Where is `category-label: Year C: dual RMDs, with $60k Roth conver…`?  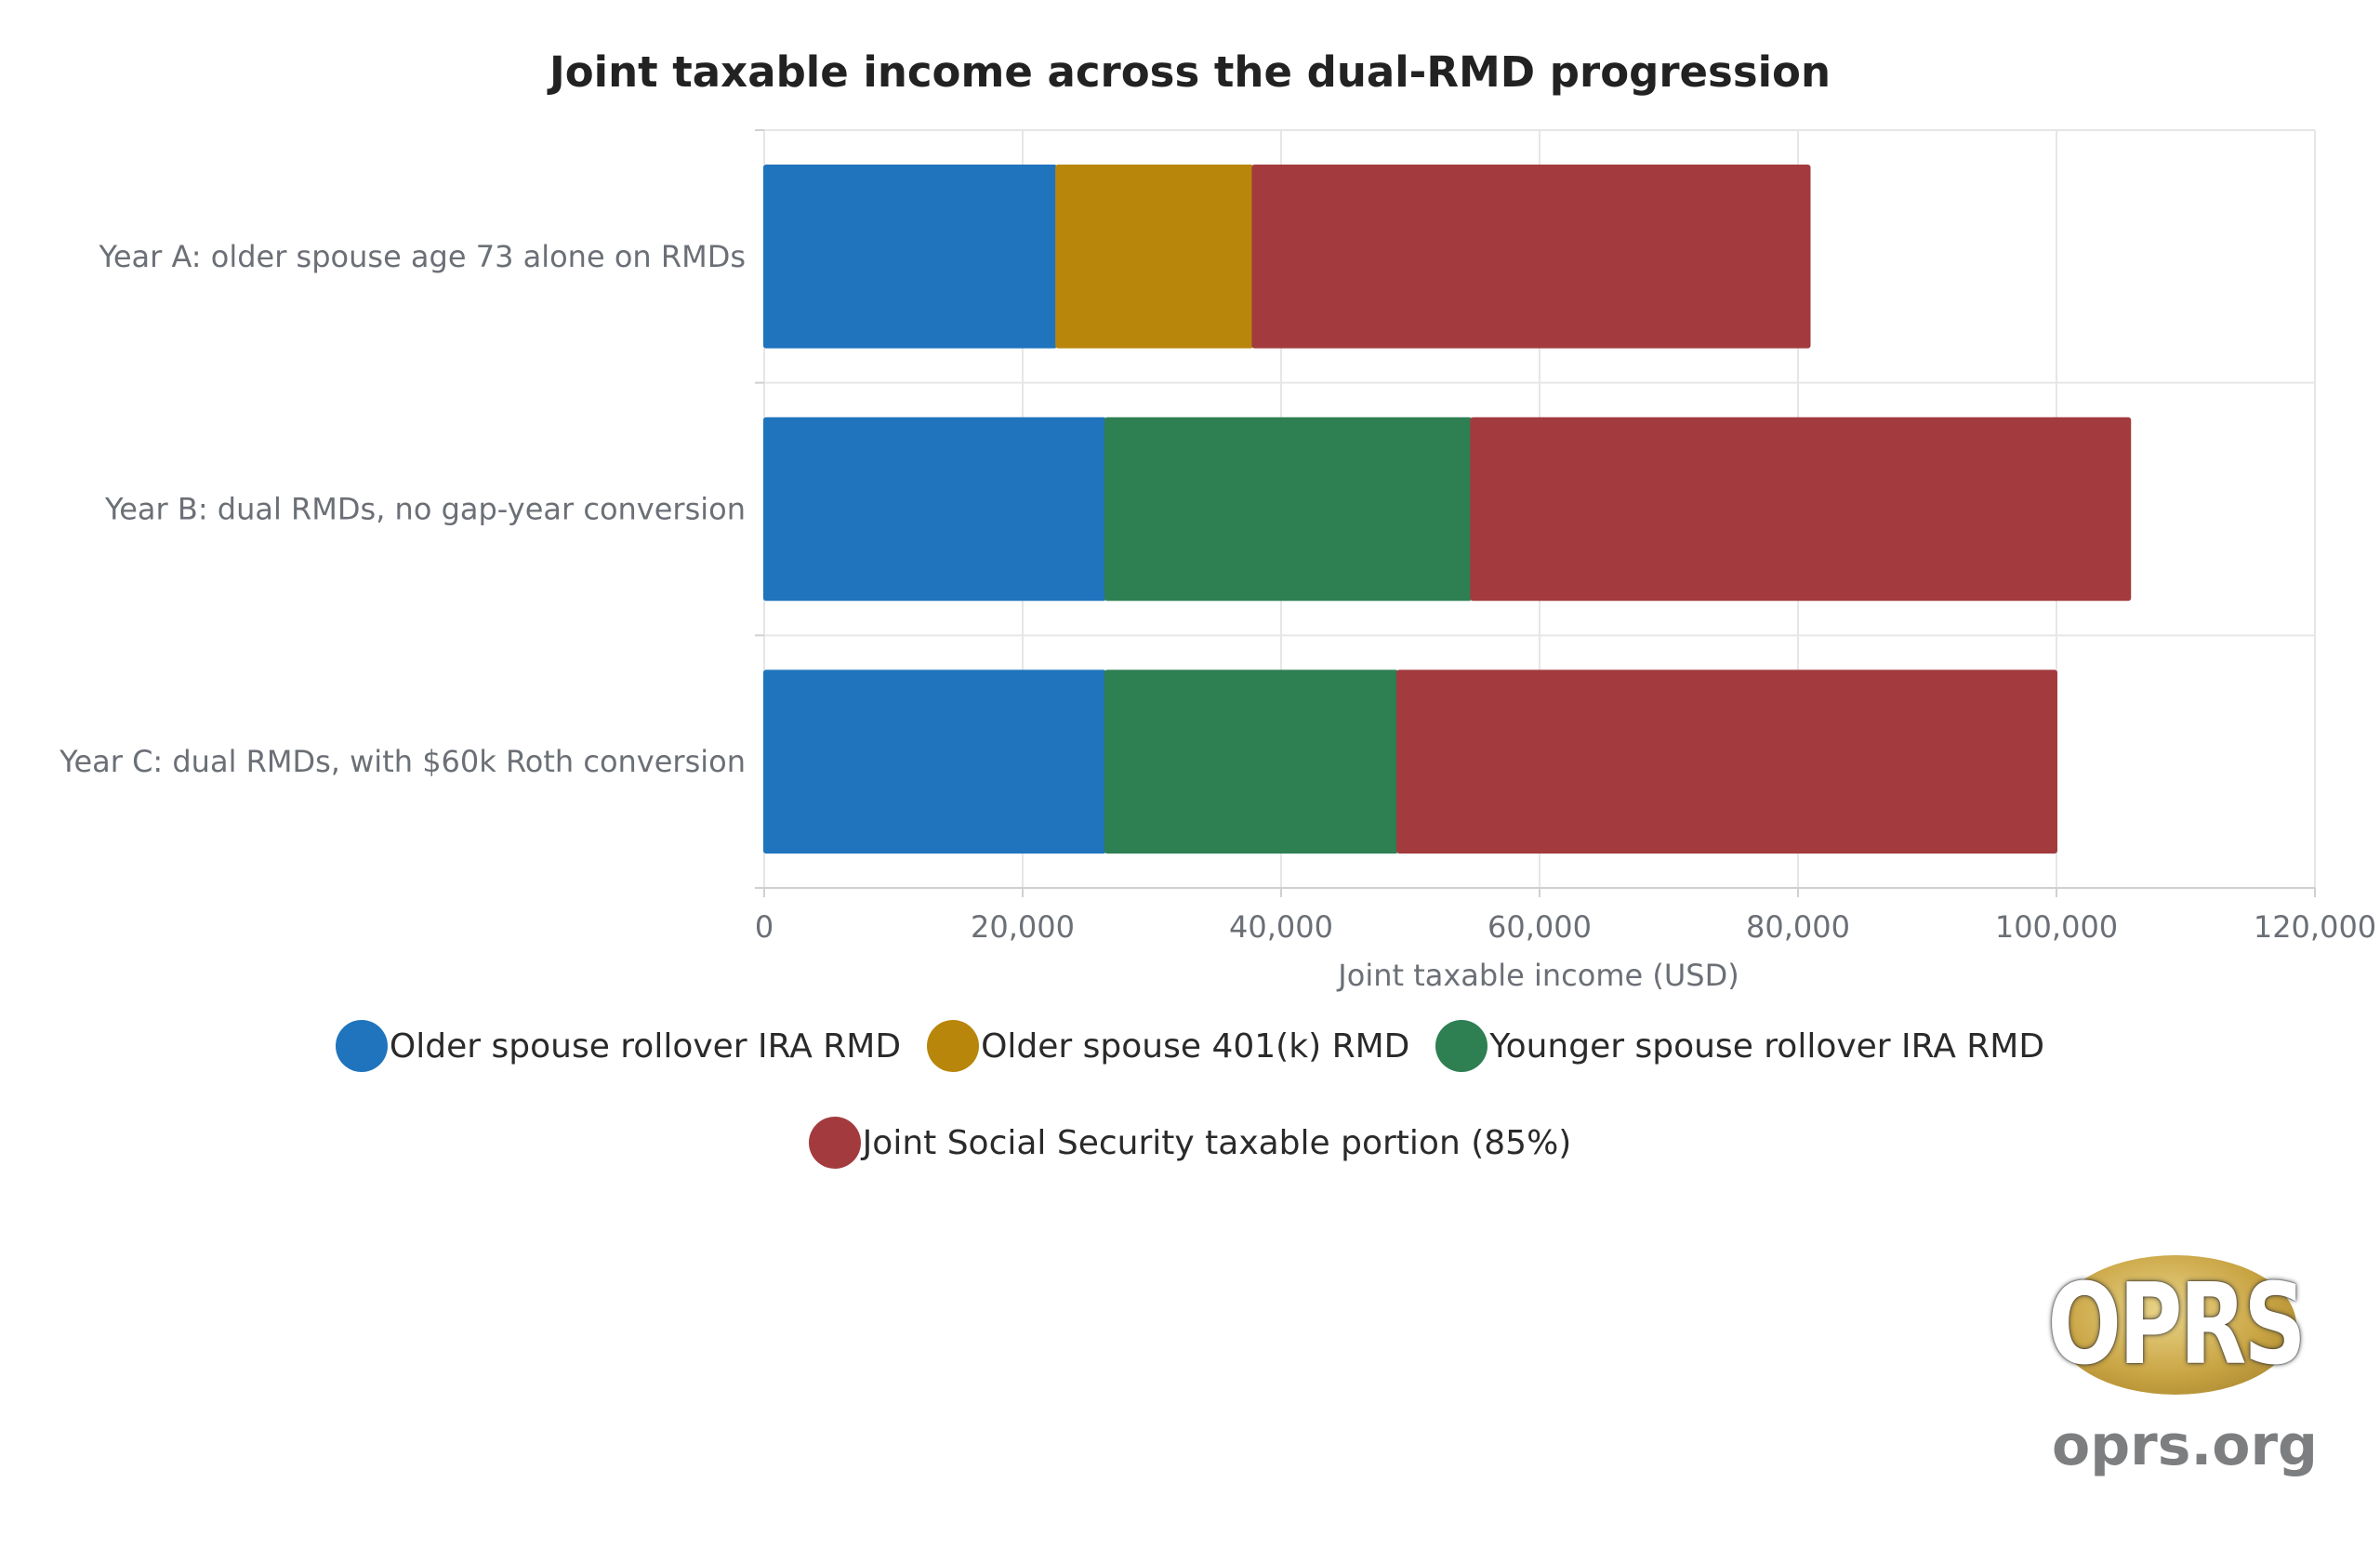 category-label: Year C: dual RMDs, with $60k Roth conver… is located at coordinates (402, 761).